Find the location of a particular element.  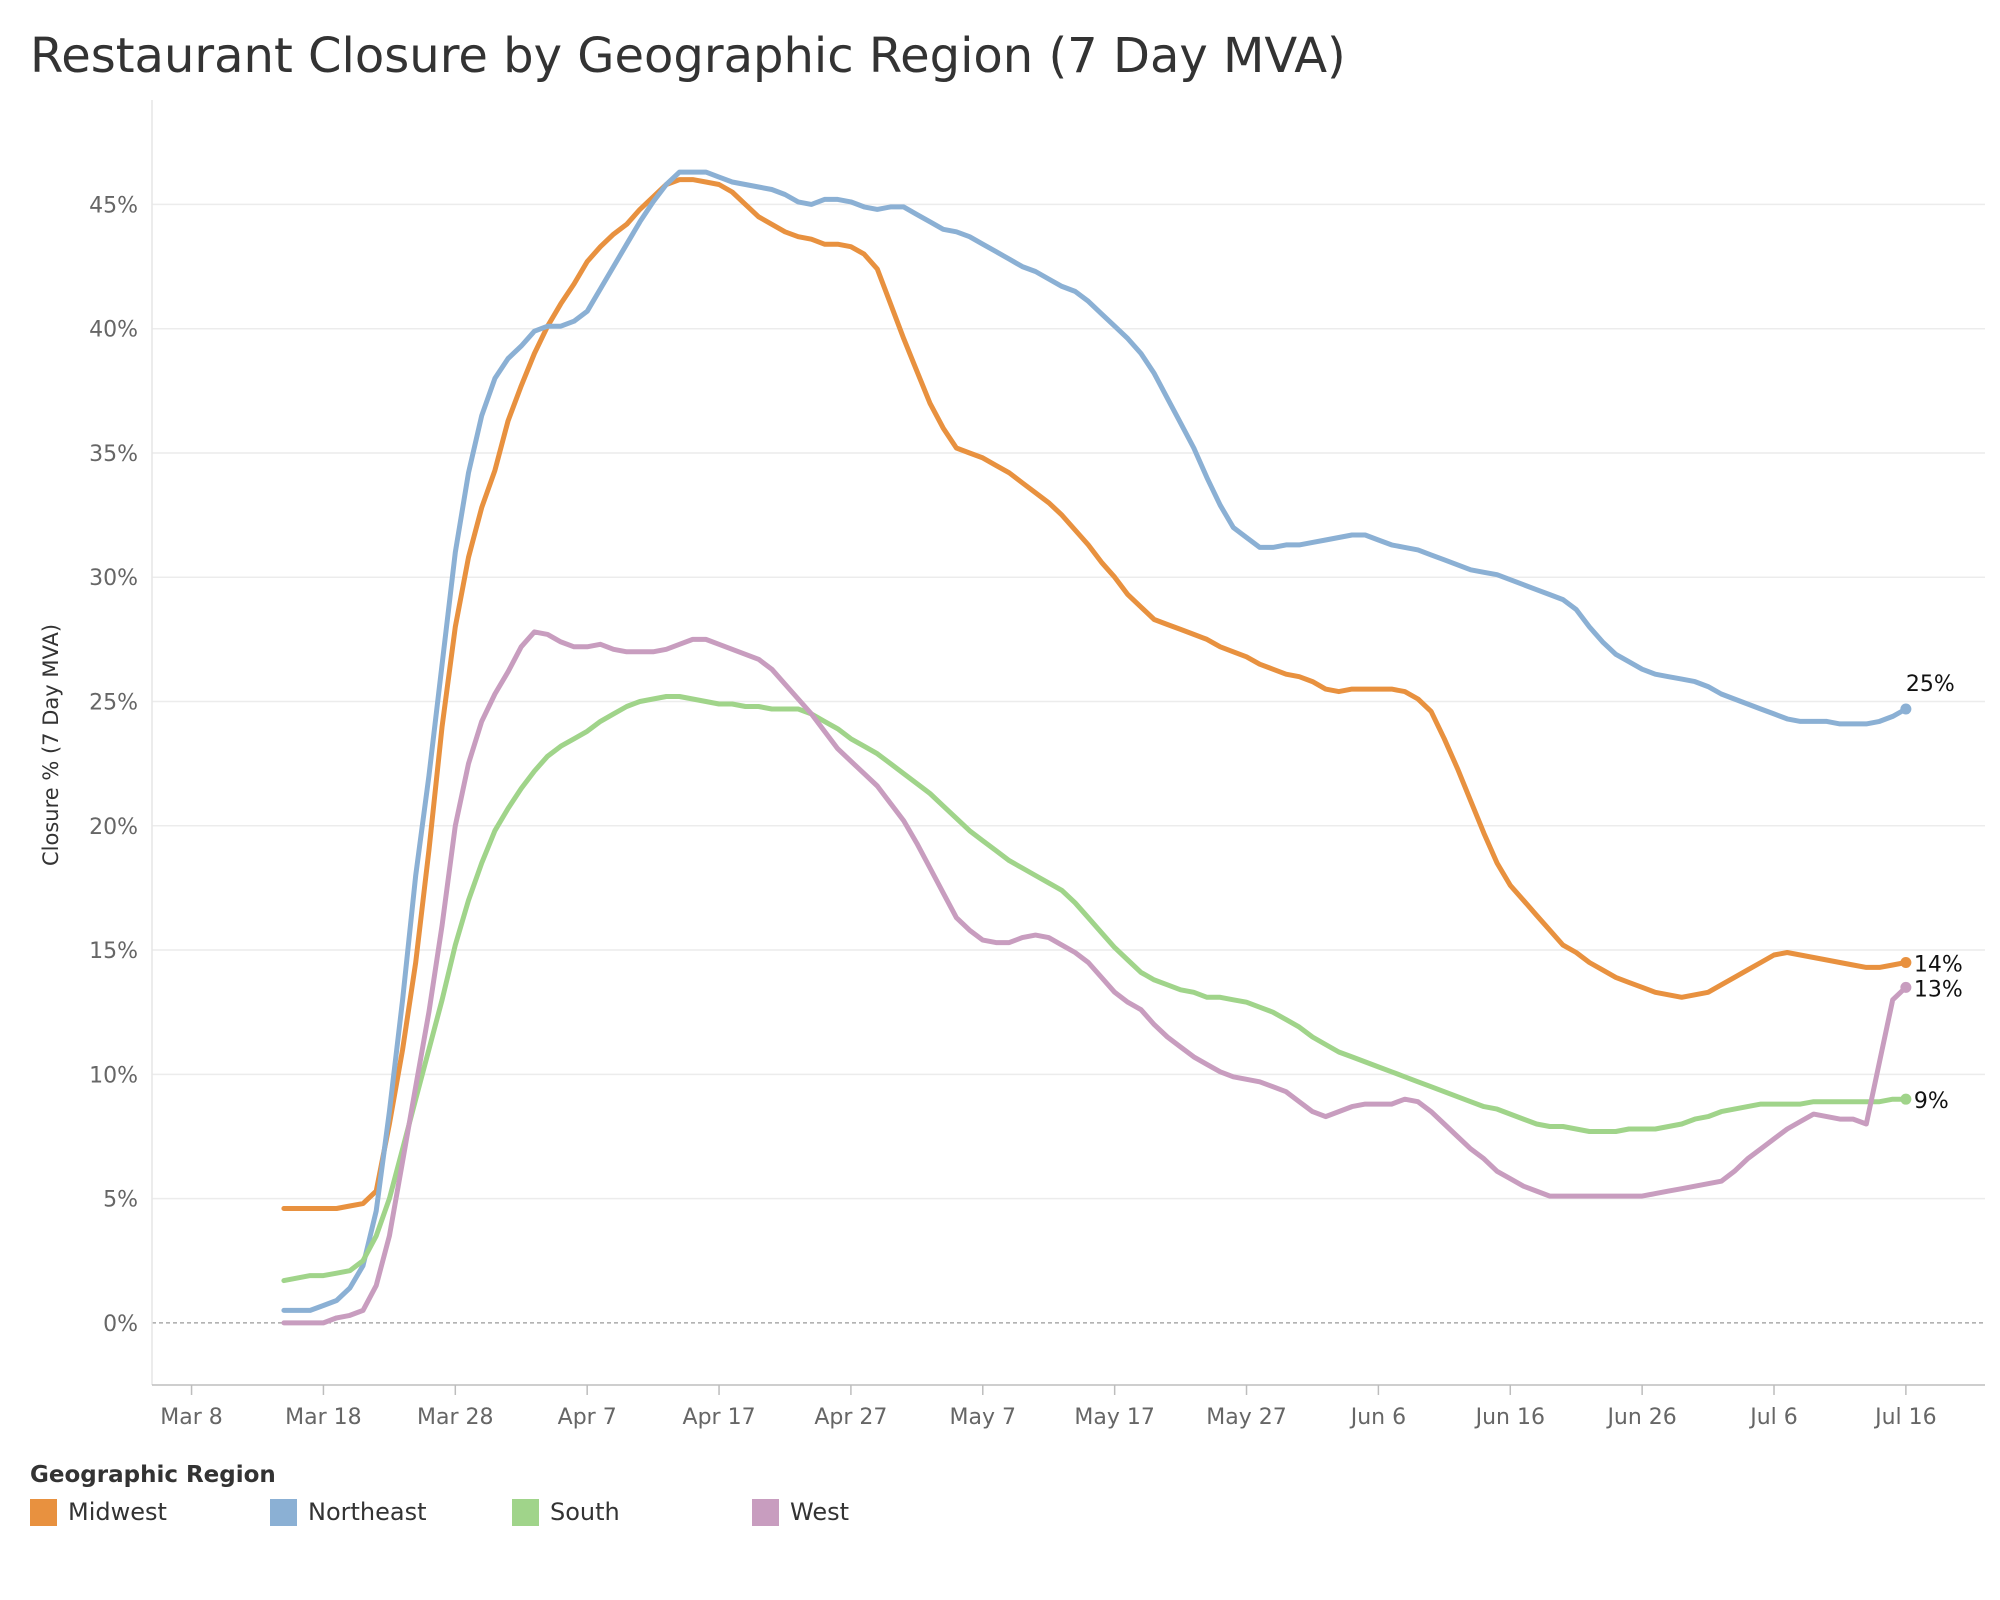

legend-label-south: South is located at coordinates (585, 1512).